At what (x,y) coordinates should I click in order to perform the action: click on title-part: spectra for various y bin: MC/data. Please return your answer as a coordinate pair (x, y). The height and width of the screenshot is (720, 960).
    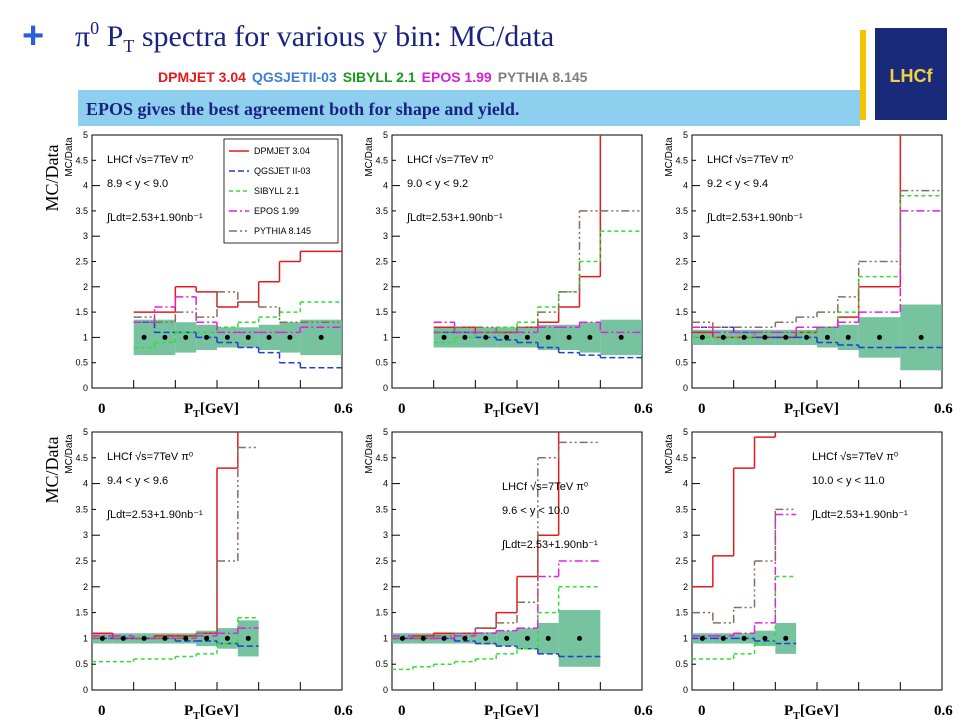
    Looking at the image, I should click on (344, 36).